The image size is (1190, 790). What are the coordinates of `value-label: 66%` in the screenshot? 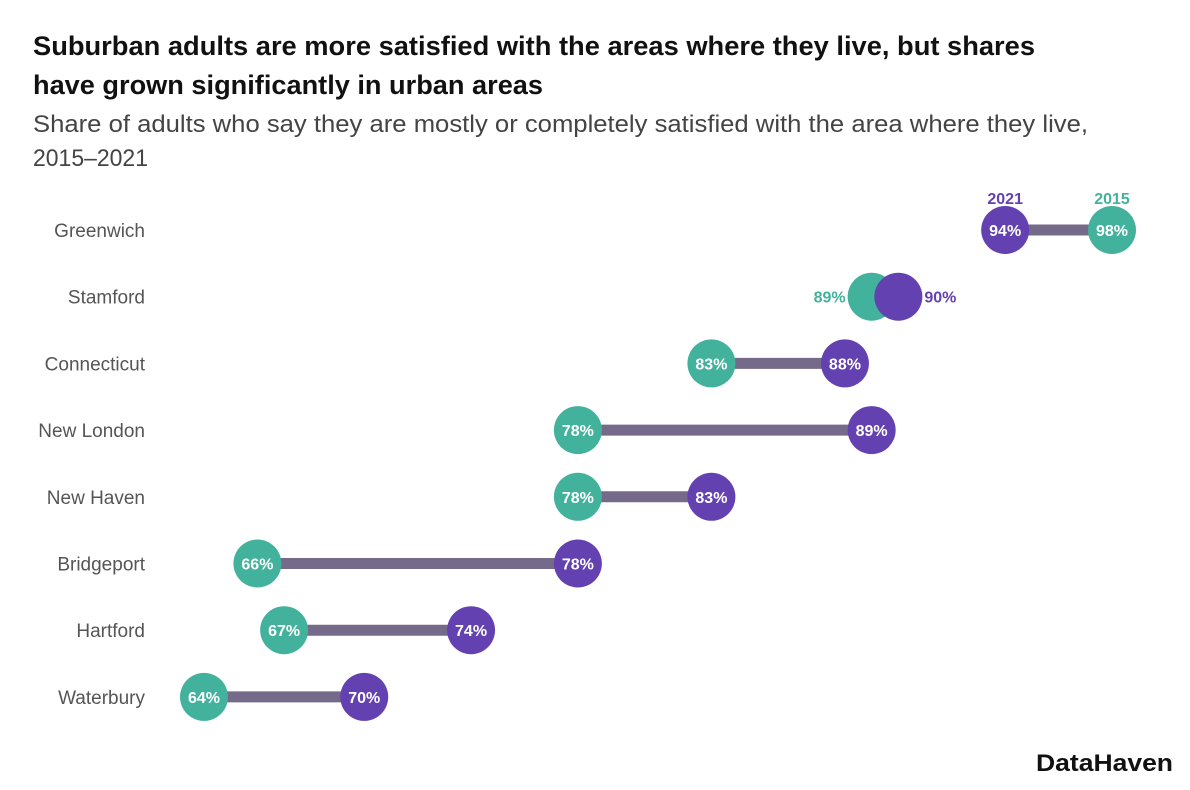 It's located at (257, 565).